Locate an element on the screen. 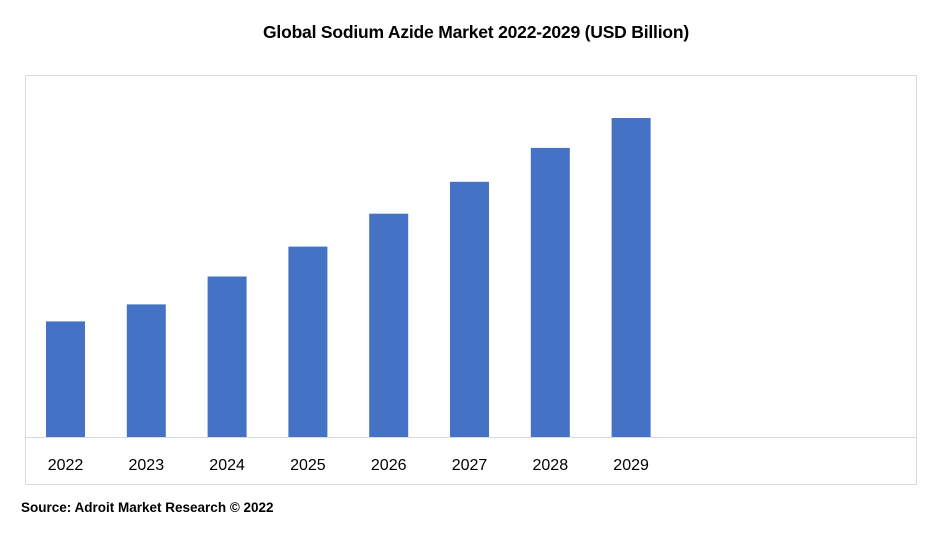  bar-2028 is located at coordinates (550, 292).